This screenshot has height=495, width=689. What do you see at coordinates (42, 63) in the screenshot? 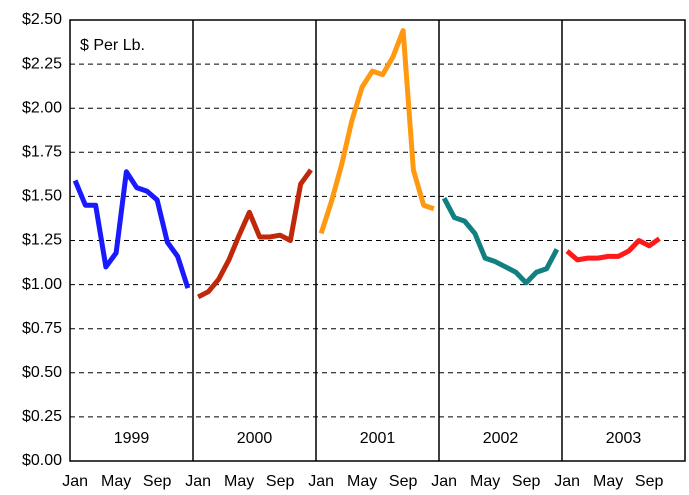
I see `y-tick-label: $2.25` at bounding box center [42, 63].